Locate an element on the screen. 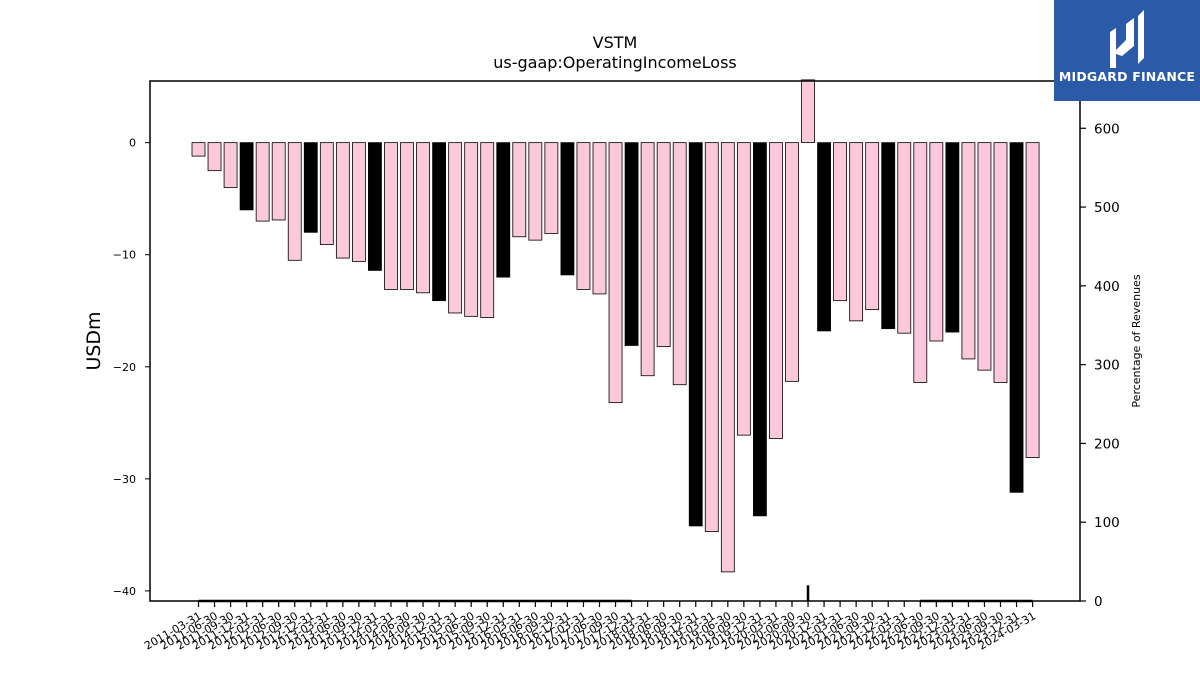 The image size is (1200, 675). y2-tick-label: 300 is located at coordinates (1107, 366).